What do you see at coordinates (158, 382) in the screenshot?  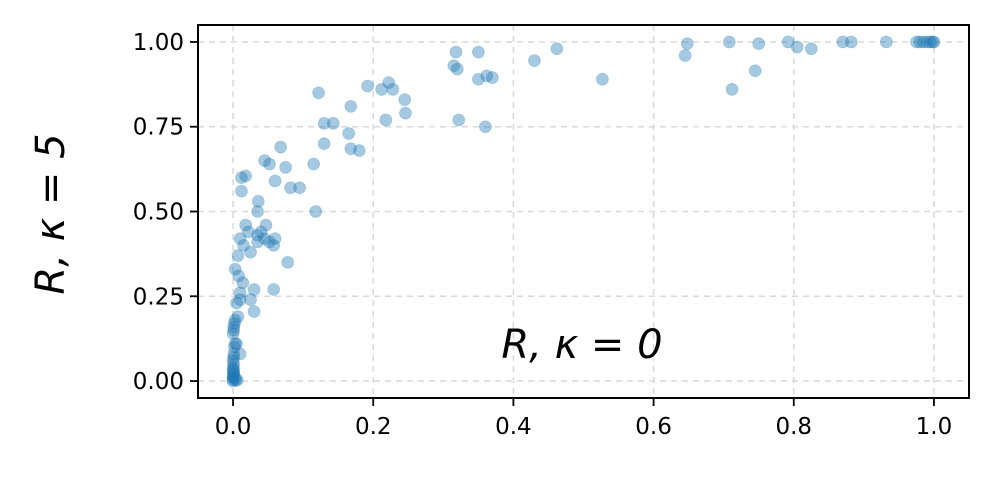 I see `y-tick-label: 0.00` at bounding box center [158, 382].